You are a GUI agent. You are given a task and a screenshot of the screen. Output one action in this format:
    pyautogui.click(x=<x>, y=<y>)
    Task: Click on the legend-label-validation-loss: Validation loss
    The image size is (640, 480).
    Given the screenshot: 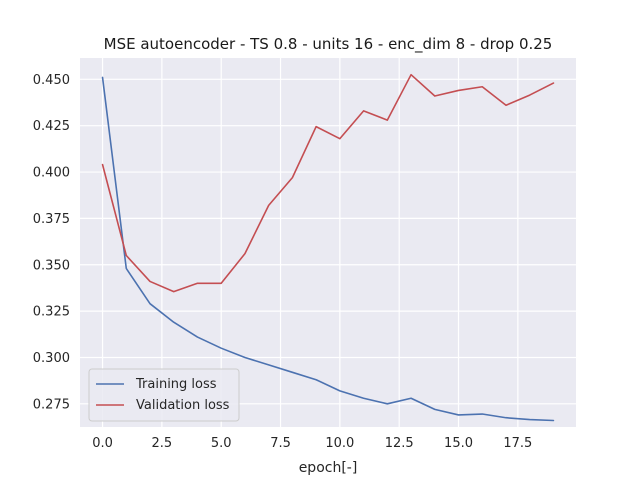 What is the action you would take?
    pyautogui.click(x=183, y=405)
    